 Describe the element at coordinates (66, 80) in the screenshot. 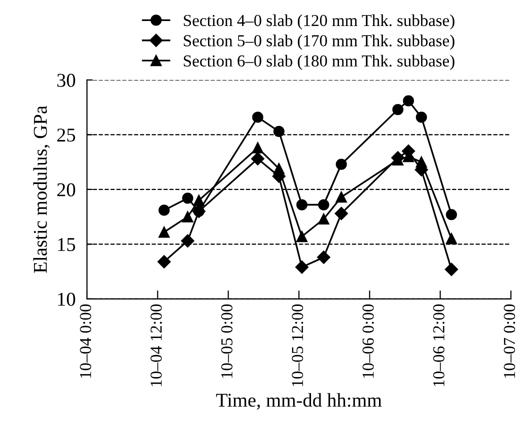

I see `y-tick-label: 30` at that location.